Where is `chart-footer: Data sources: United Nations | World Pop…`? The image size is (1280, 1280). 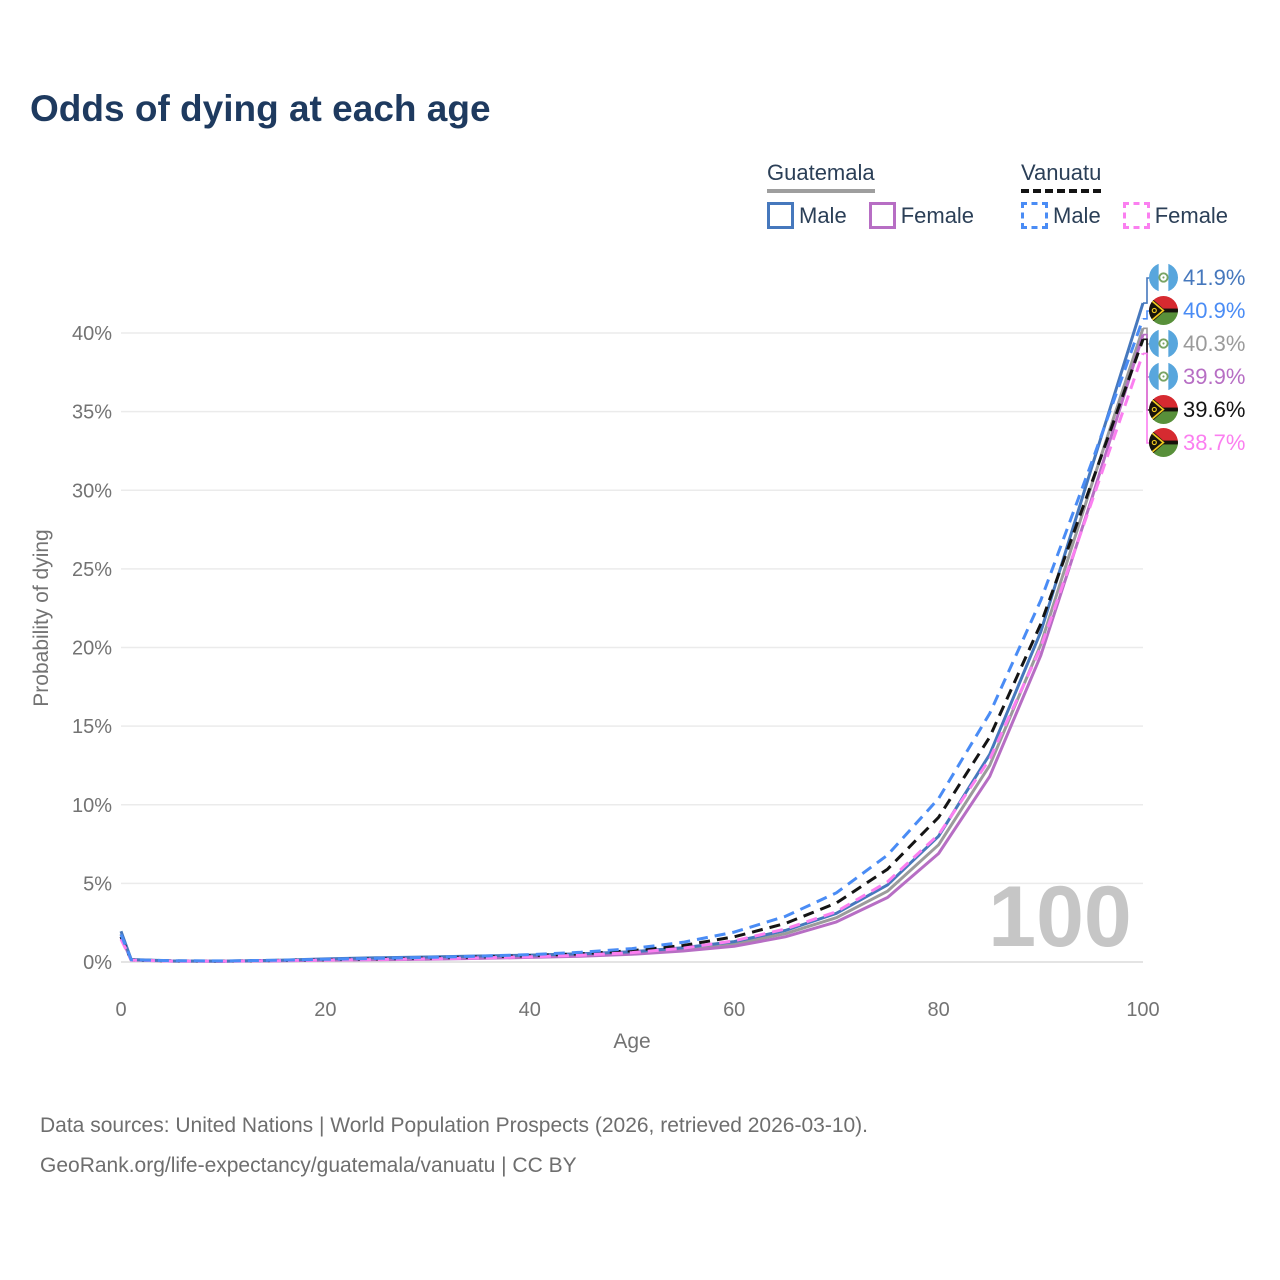
chart-footer: Data sources: United Nations | World Pop… is located at coordinates (454, 1146).